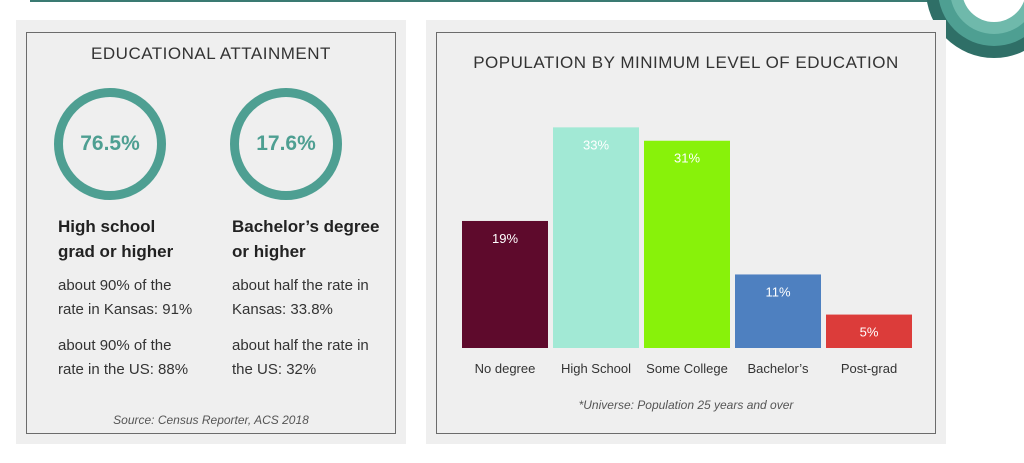 Image resolution: width=1024 pixels, height=463 pixels. Describe the element at coordinates (116, 239) in the screenshot. I see `high-school-heading: High school grad or higher` at that location.